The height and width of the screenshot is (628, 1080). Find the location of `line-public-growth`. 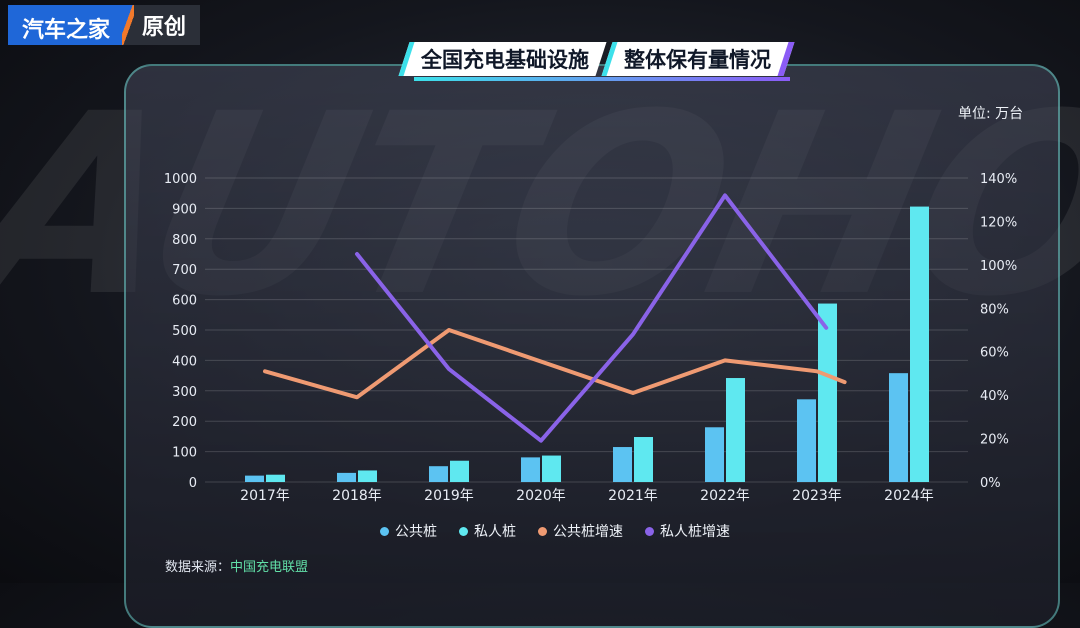

line-public-growth is located at coordinates (555, 364).